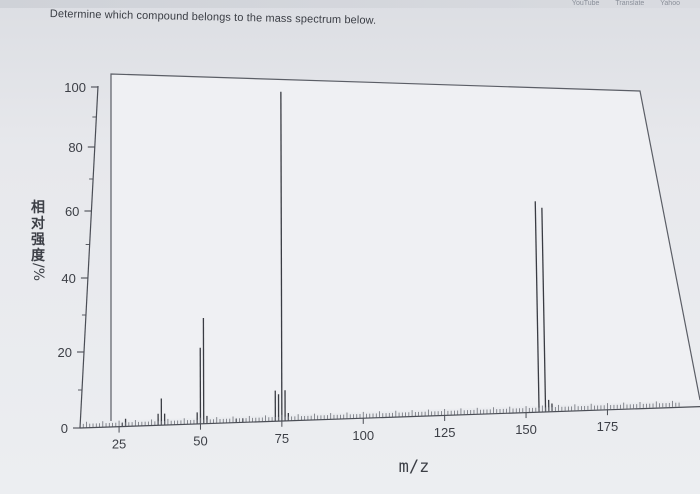  Describe the element at coordinates (89, 257) in the screenshot. I see `y-axis-line` at that location.